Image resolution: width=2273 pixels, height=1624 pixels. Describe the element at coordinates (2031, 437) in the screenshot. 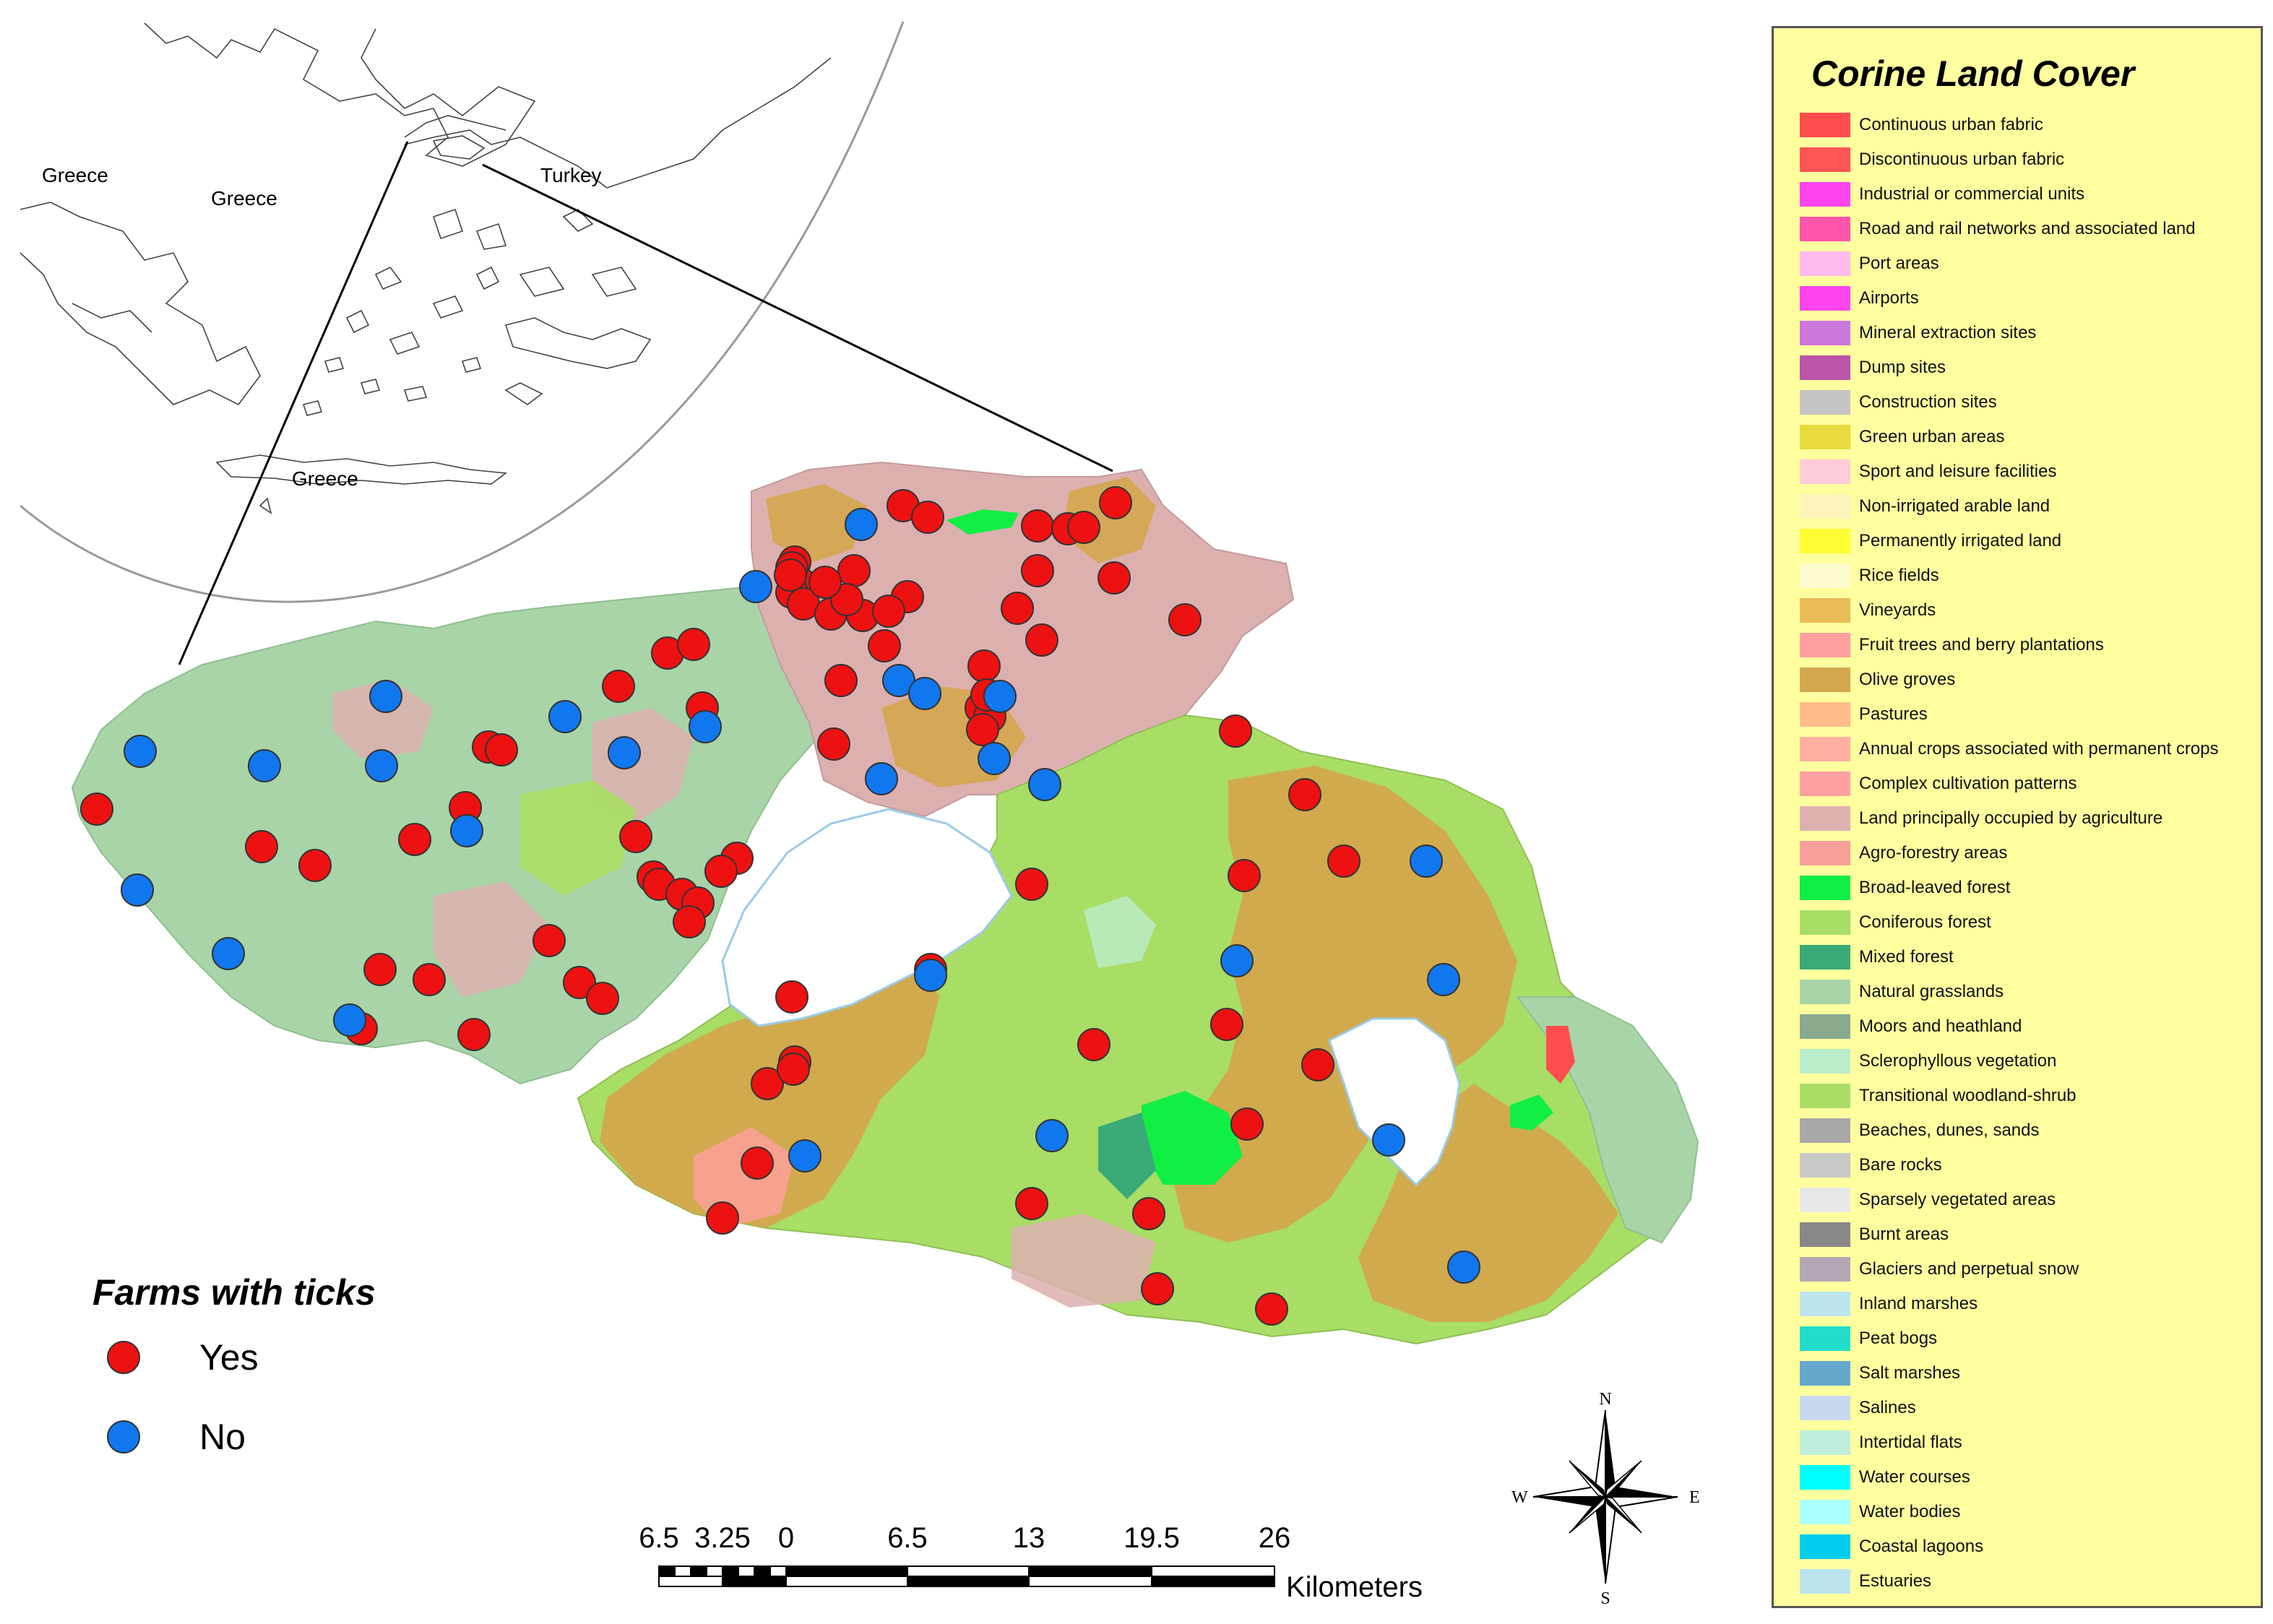

I see `legend-item: Green urban areas` at that location.